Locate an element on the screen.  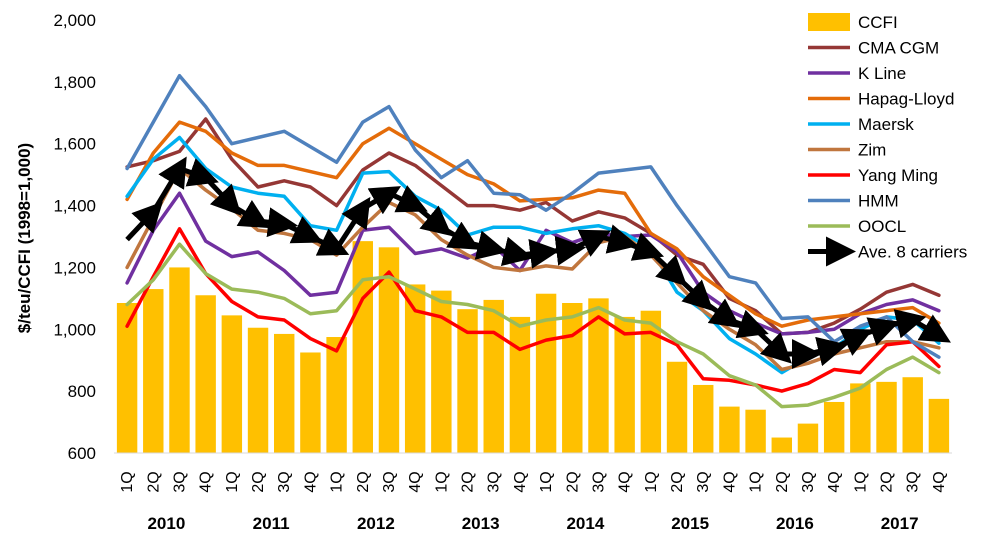
year-label: 2012 is located at coordinates (376, 523).